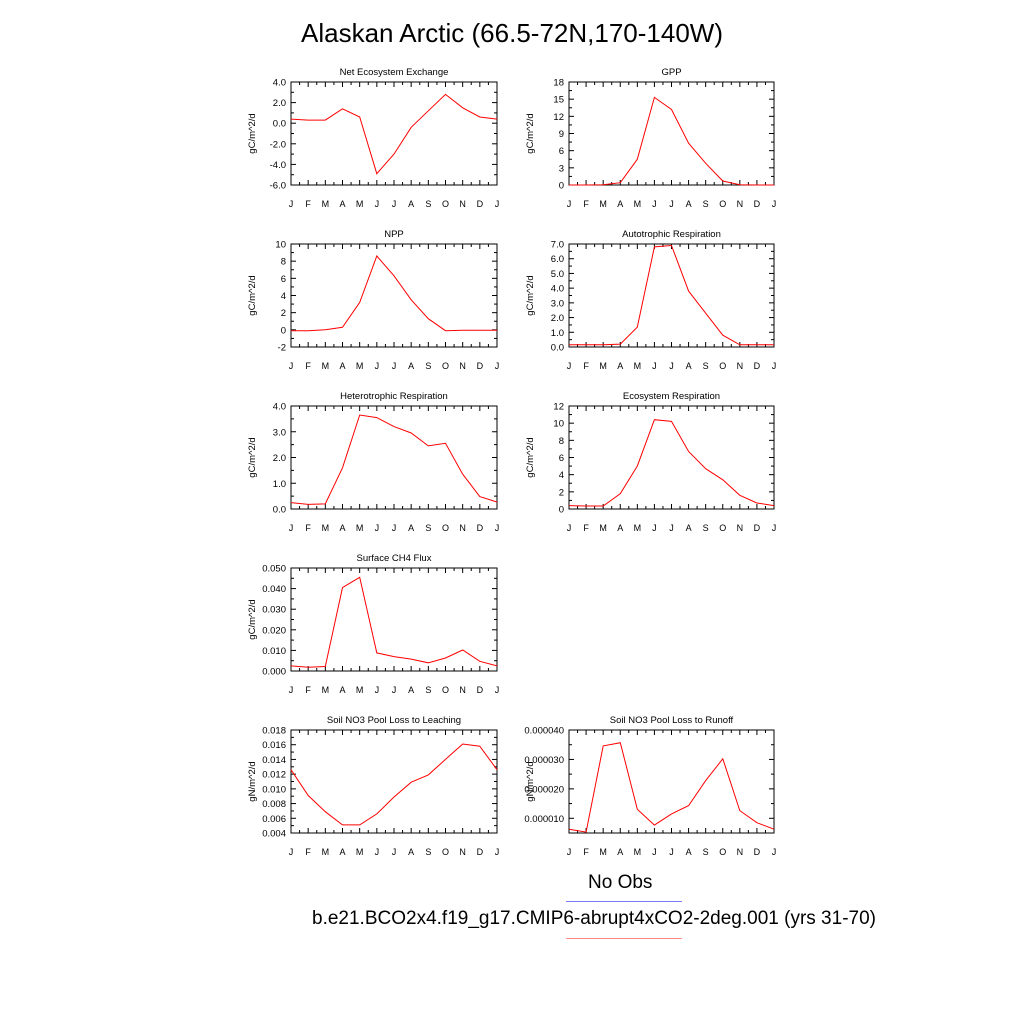  What do you see at coordinates (279, 103) in the screenshot?
I see `y-tick-label: 2.0` at bounding box center [279, 103].